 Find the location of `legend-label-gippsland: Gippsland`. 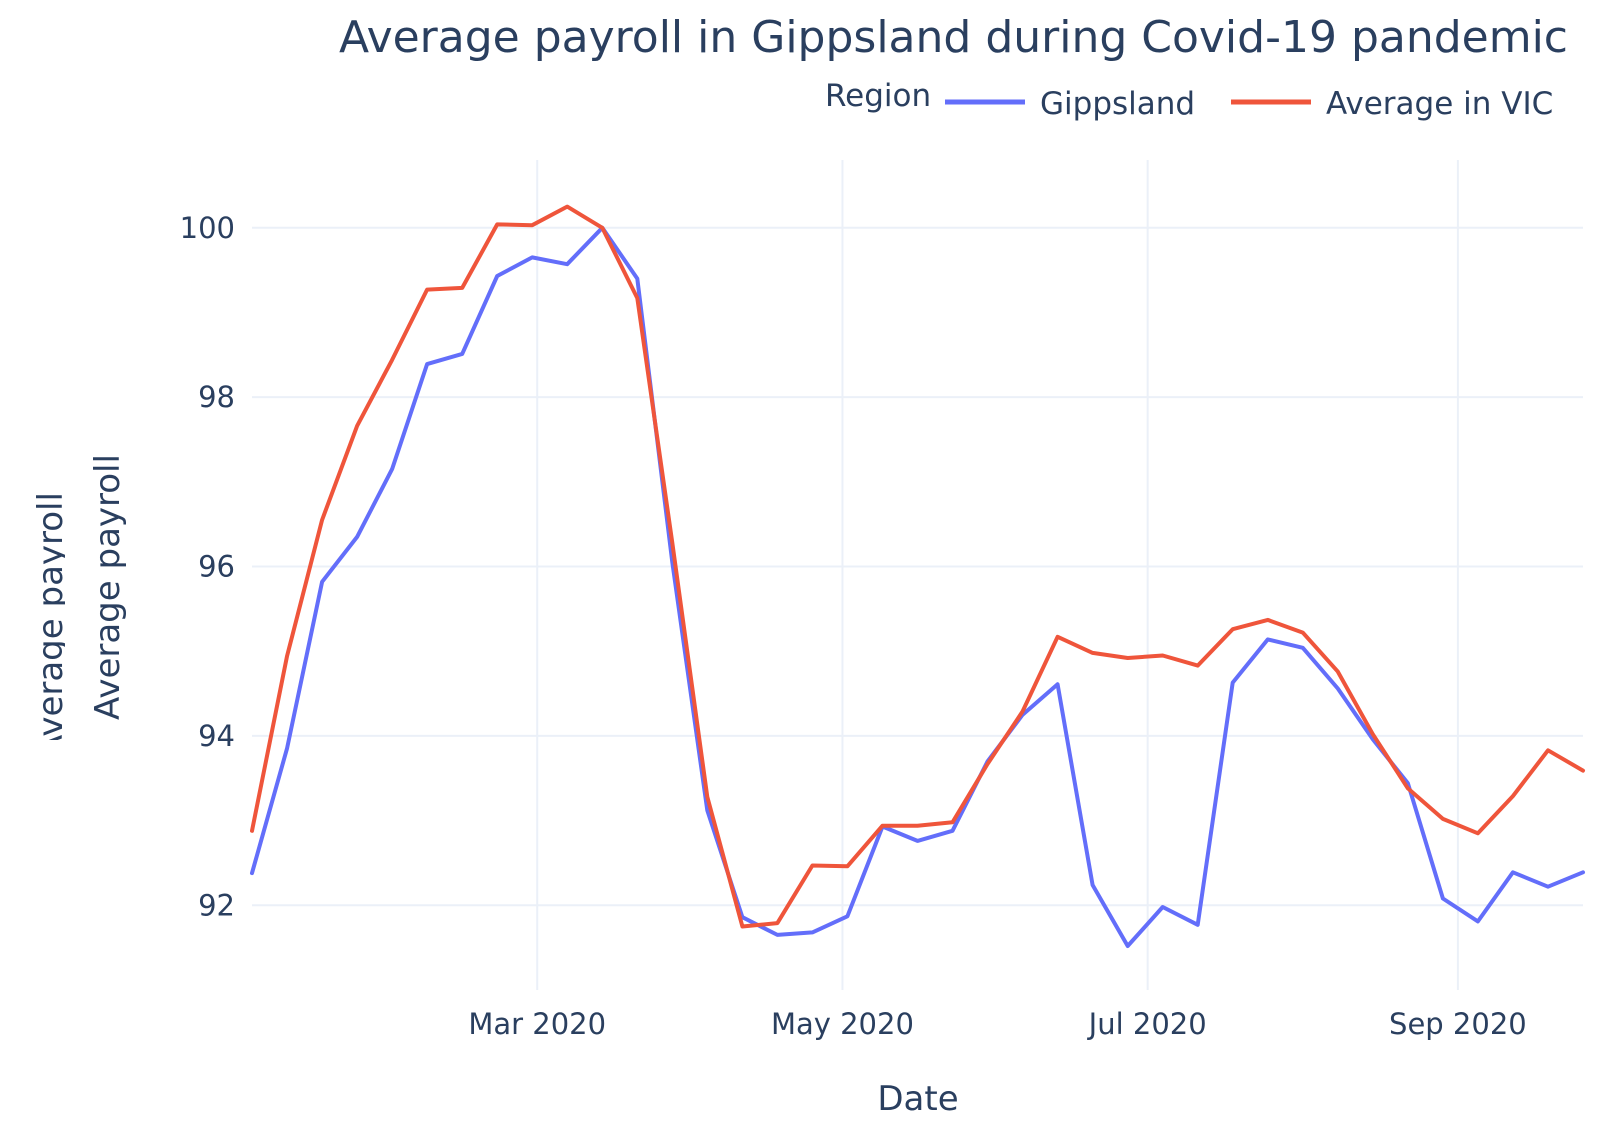

legend-label-gippsland: Gippsland is located at coordinates (1117, 104).